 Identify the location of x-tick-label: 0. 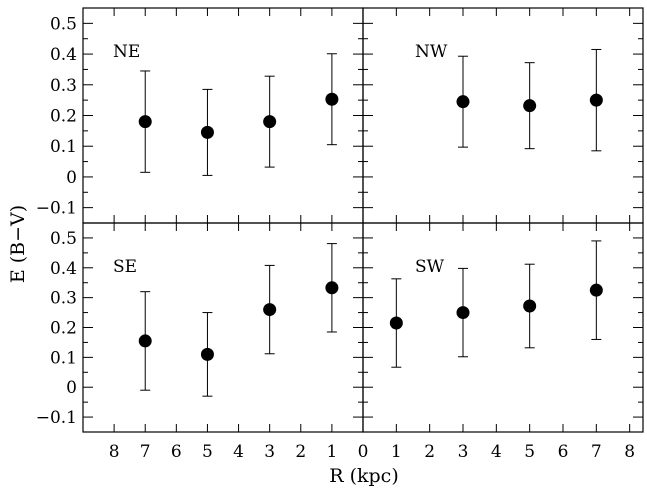
(363, 452).